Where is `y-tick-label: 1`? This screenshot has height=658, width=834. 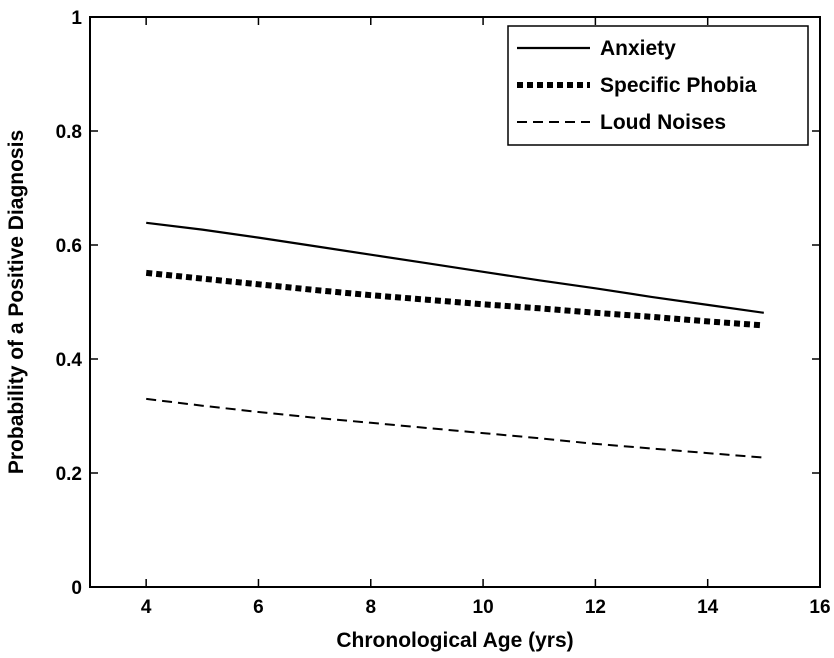
y-tick-label: 1 is located at coordinates (76, 18).